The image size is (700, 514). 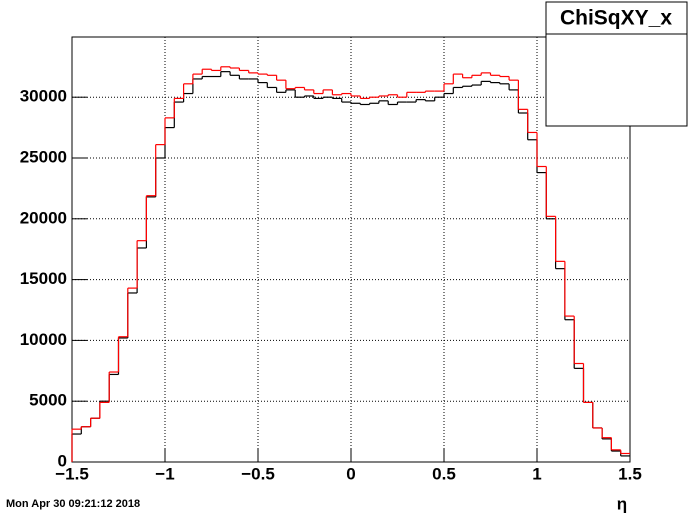 What do you see at coordinates (630, 473) in the screenshot?
I see `x-tick-label: 1.5` at bounding box center [630, 473].